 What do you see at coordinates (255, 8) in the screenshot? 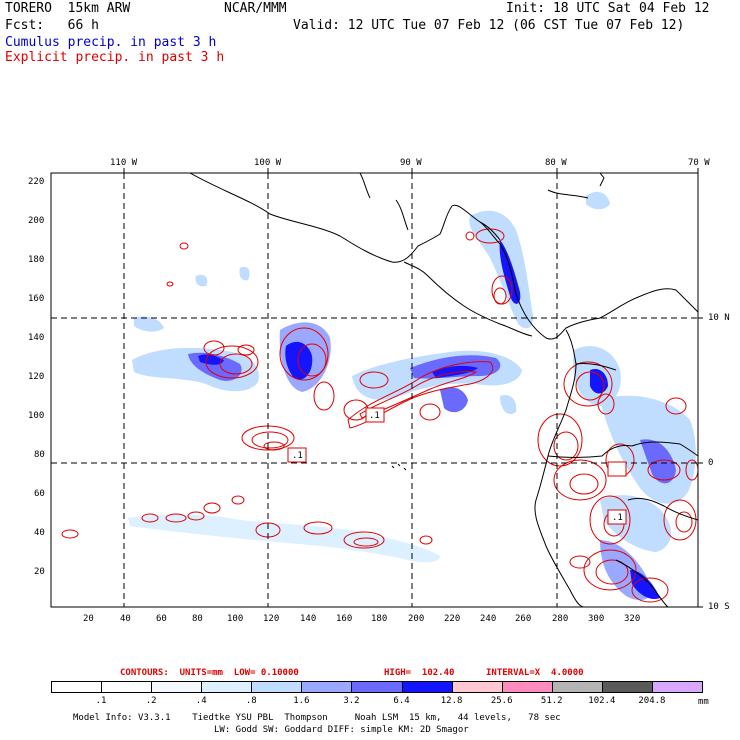
I see `organization-label: NCAR/MMM` at bounding box center [255, 8].